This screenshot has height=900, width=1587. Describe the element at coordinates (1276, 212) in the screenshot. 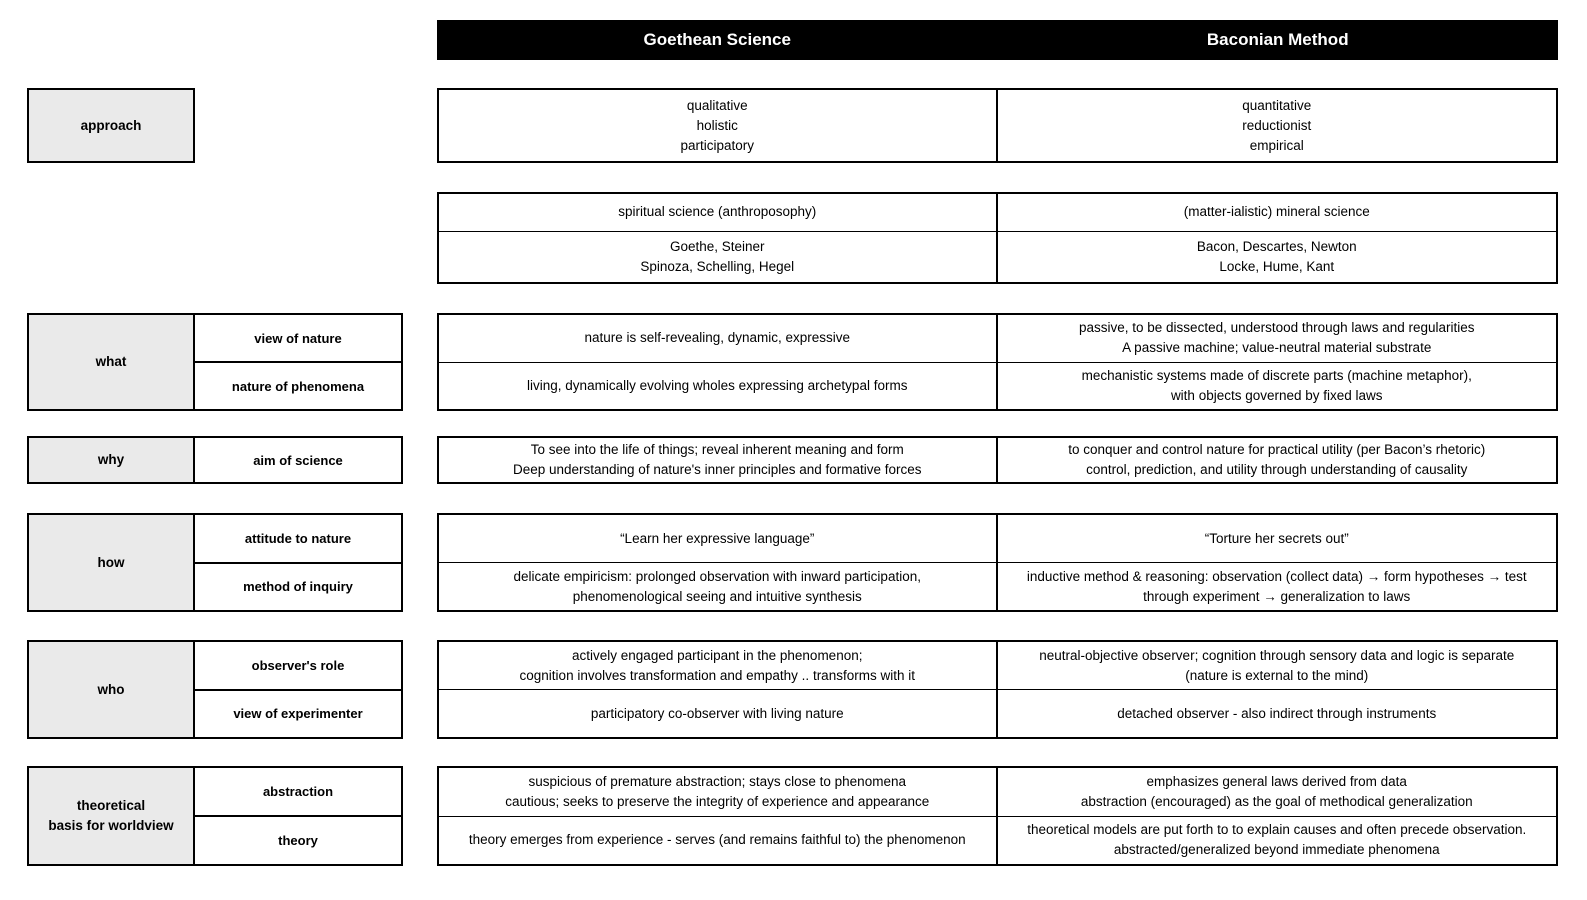

I see `cell-tradition-baconian: (matter-ialistic) mineral science` at that location.